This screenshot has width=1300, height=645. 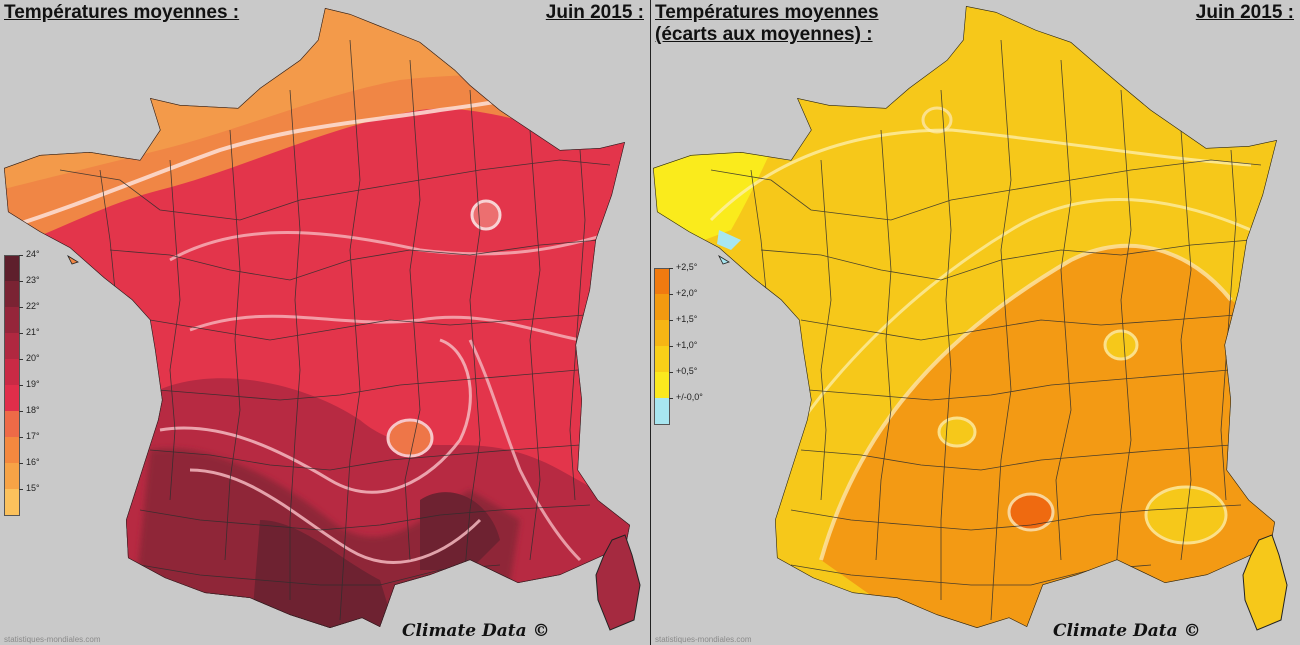 I want to click on legend-label: 15°, so click(x=33, y=488).